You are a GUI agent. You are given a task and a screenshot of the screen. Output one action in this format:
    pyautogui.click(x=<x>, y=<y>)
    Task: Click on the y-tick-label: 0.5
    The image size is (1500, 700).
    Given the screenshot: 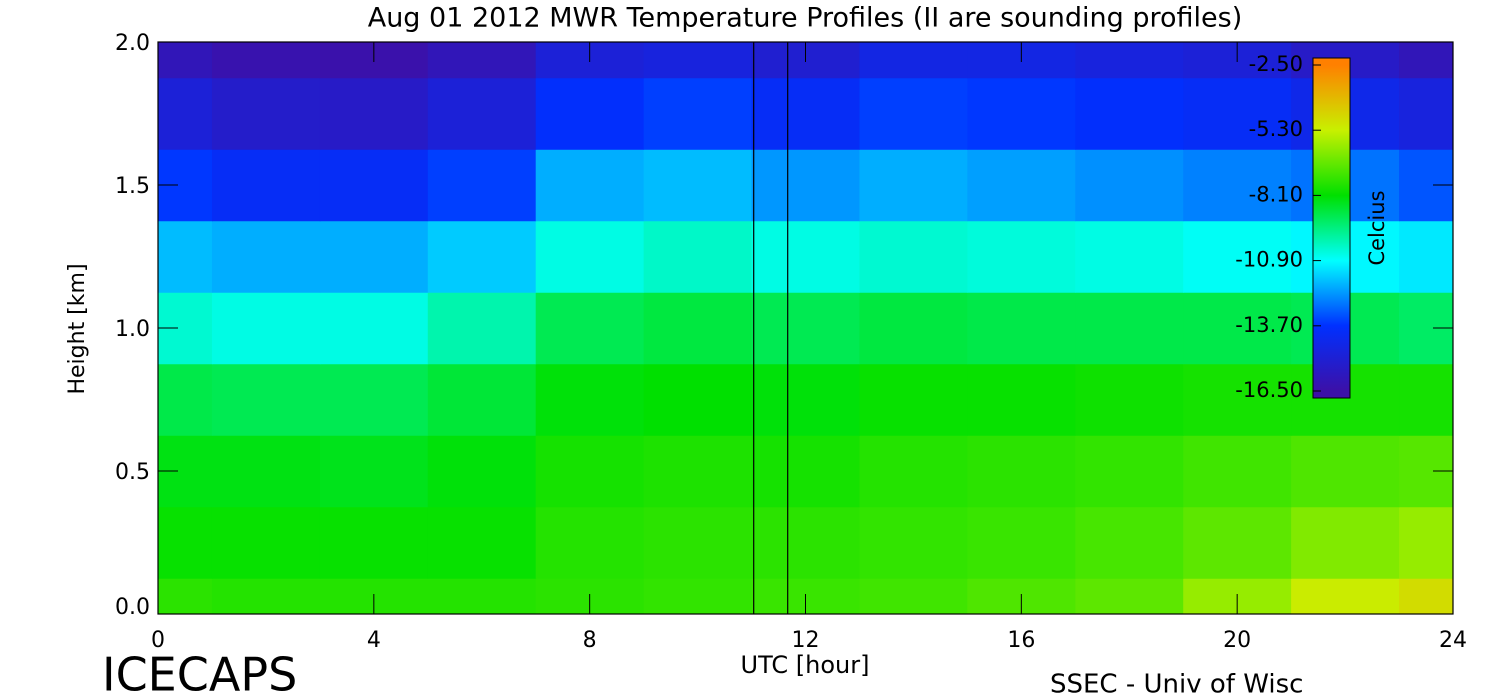 What is the action you would take?
    pyautogui.click(x=132, y=472)
    